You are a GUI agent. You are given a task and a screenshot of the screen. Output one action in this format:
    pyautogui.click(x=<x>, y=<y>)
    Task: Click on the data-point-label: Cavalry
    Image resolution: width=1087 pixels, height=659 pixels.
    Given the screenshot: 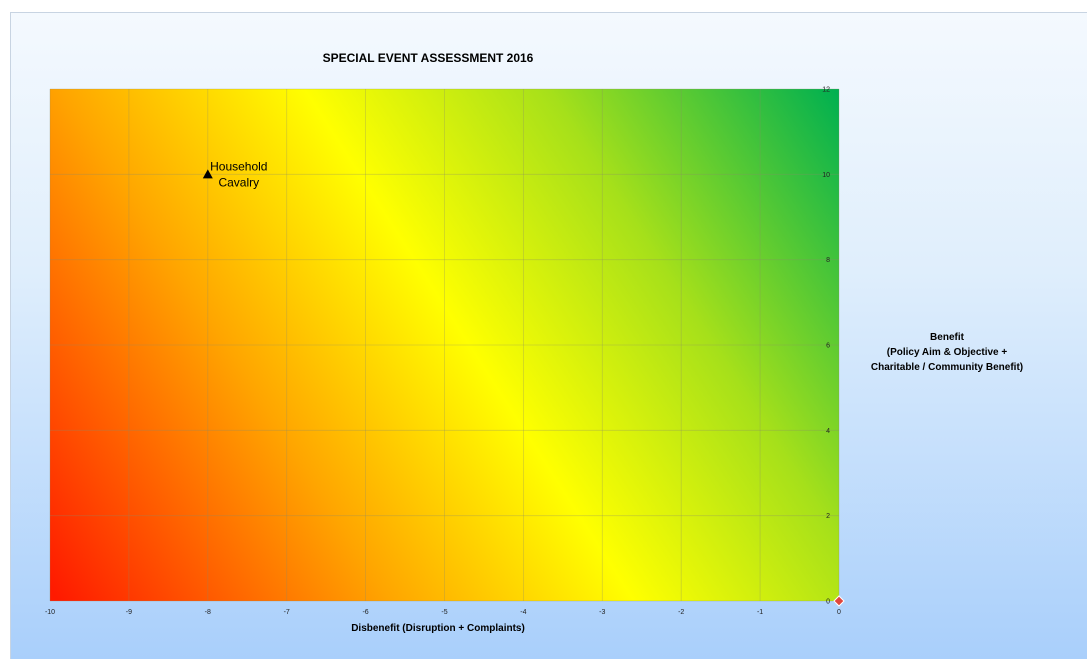 What is the action you would take?
    pyautogui.click(x=238, y=182)
    